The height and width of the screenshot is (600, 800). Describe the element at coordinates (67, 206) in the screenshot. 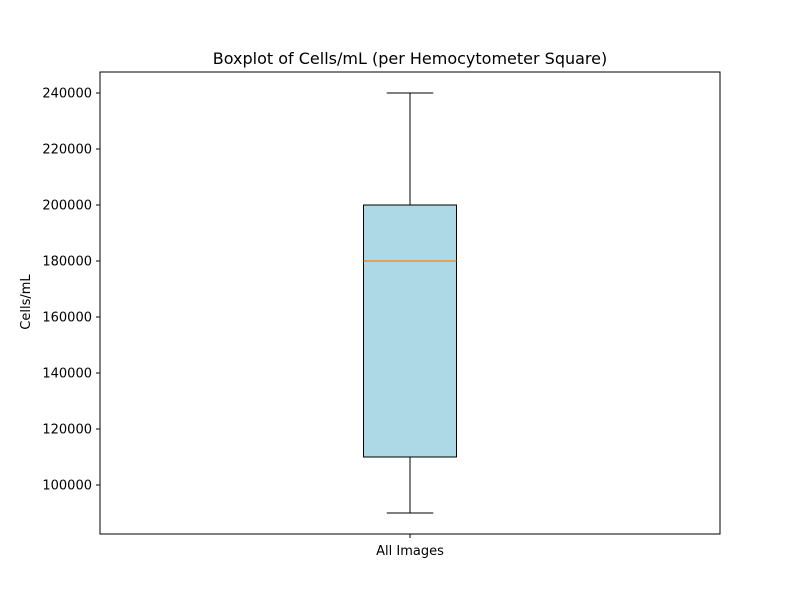

I see `y-tick-label: 200000` at that location.